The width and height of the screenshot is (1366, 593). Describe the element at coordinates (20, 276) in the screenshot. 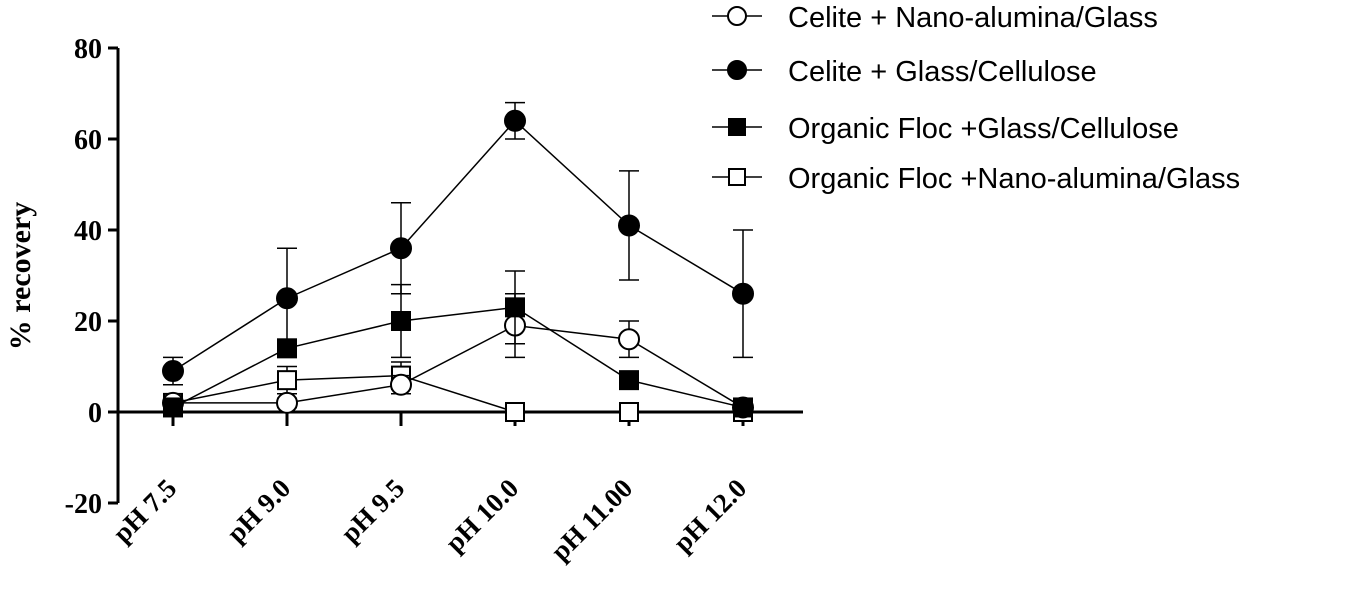

I see `y-axis-title: % recovery` at that location.